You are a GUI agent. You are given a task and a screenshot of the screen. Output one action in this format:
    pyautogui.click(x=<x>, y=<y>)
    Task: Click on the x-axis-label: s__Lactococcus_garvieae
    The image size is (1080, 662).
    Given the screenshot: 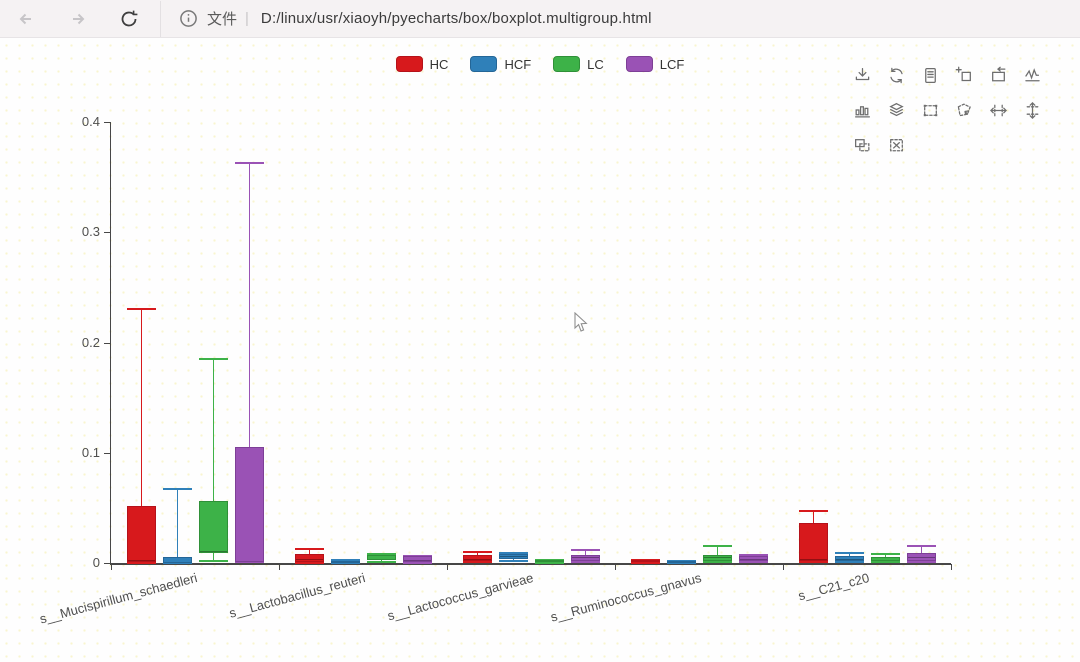 What is the action you would take?
    pyautogui.click(x=460, y=597)
    